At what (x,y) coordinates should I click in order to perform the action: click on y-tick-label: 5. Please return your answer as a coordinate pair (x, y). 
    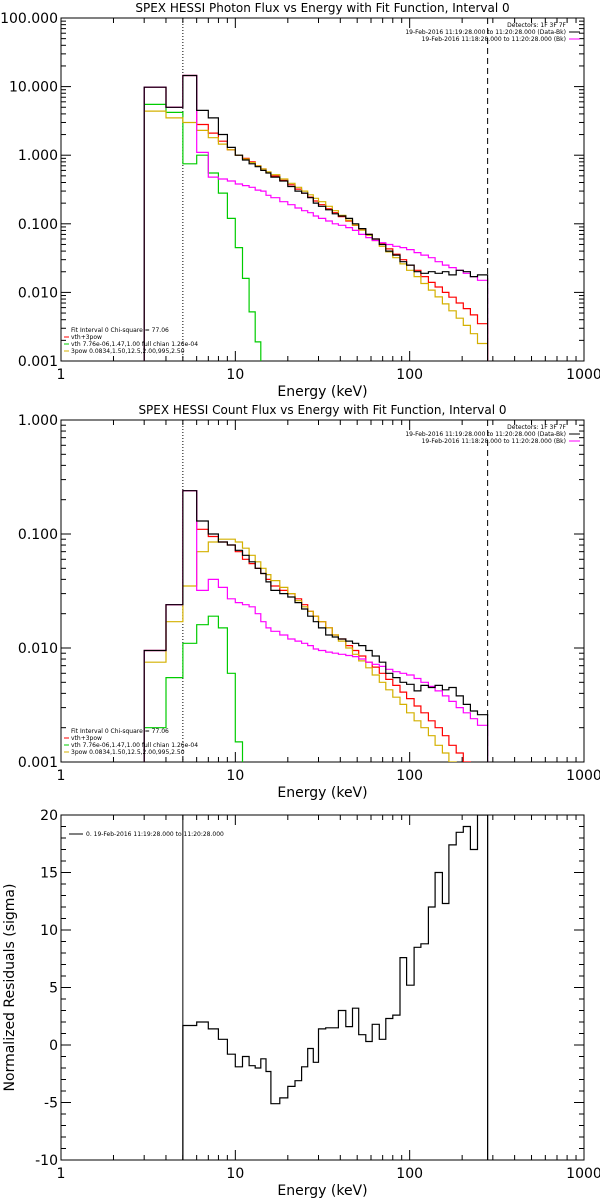
    Looking at the image, I should click on (53, 989).